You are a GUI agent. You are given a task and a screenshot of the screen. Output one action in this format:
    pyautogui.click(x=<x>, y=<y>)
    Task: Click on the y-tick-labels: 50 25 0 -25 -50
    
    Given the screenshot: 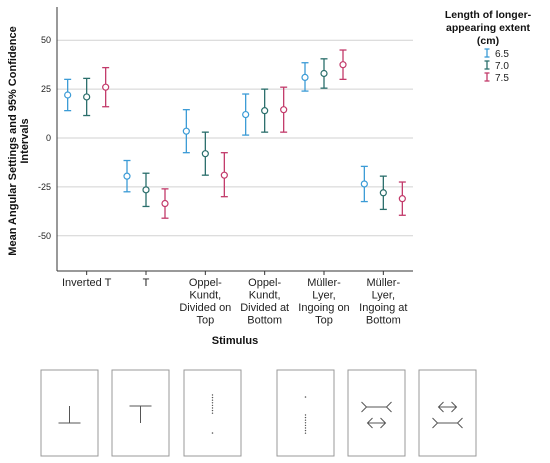 What is the action you would take?
    pyautogui.click(x=44, y=138)
    